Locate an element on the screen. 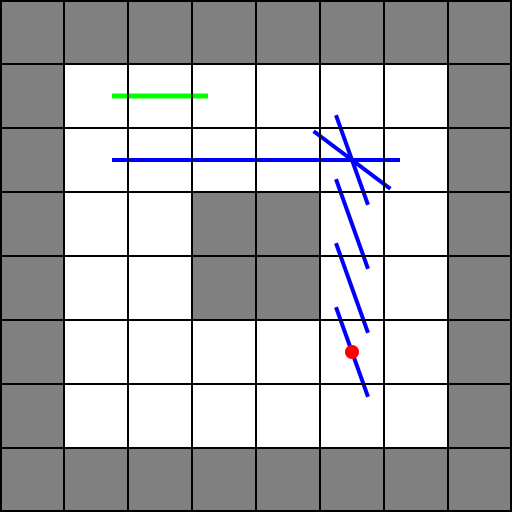 The height and width of the screenshot is (512, 512). agent-marker is located at coordinates (352, 352).